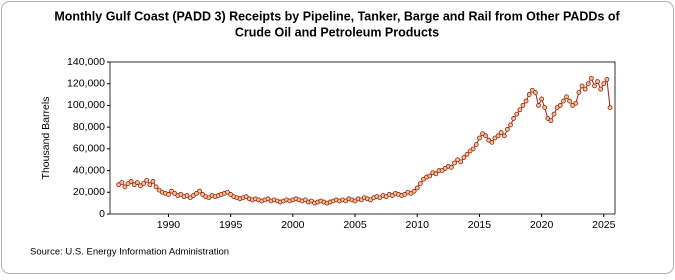 Image resolution: width=675 pixels, height=280 pixels. I want to click on y-tick-label: 80,000, so click(89, 127).